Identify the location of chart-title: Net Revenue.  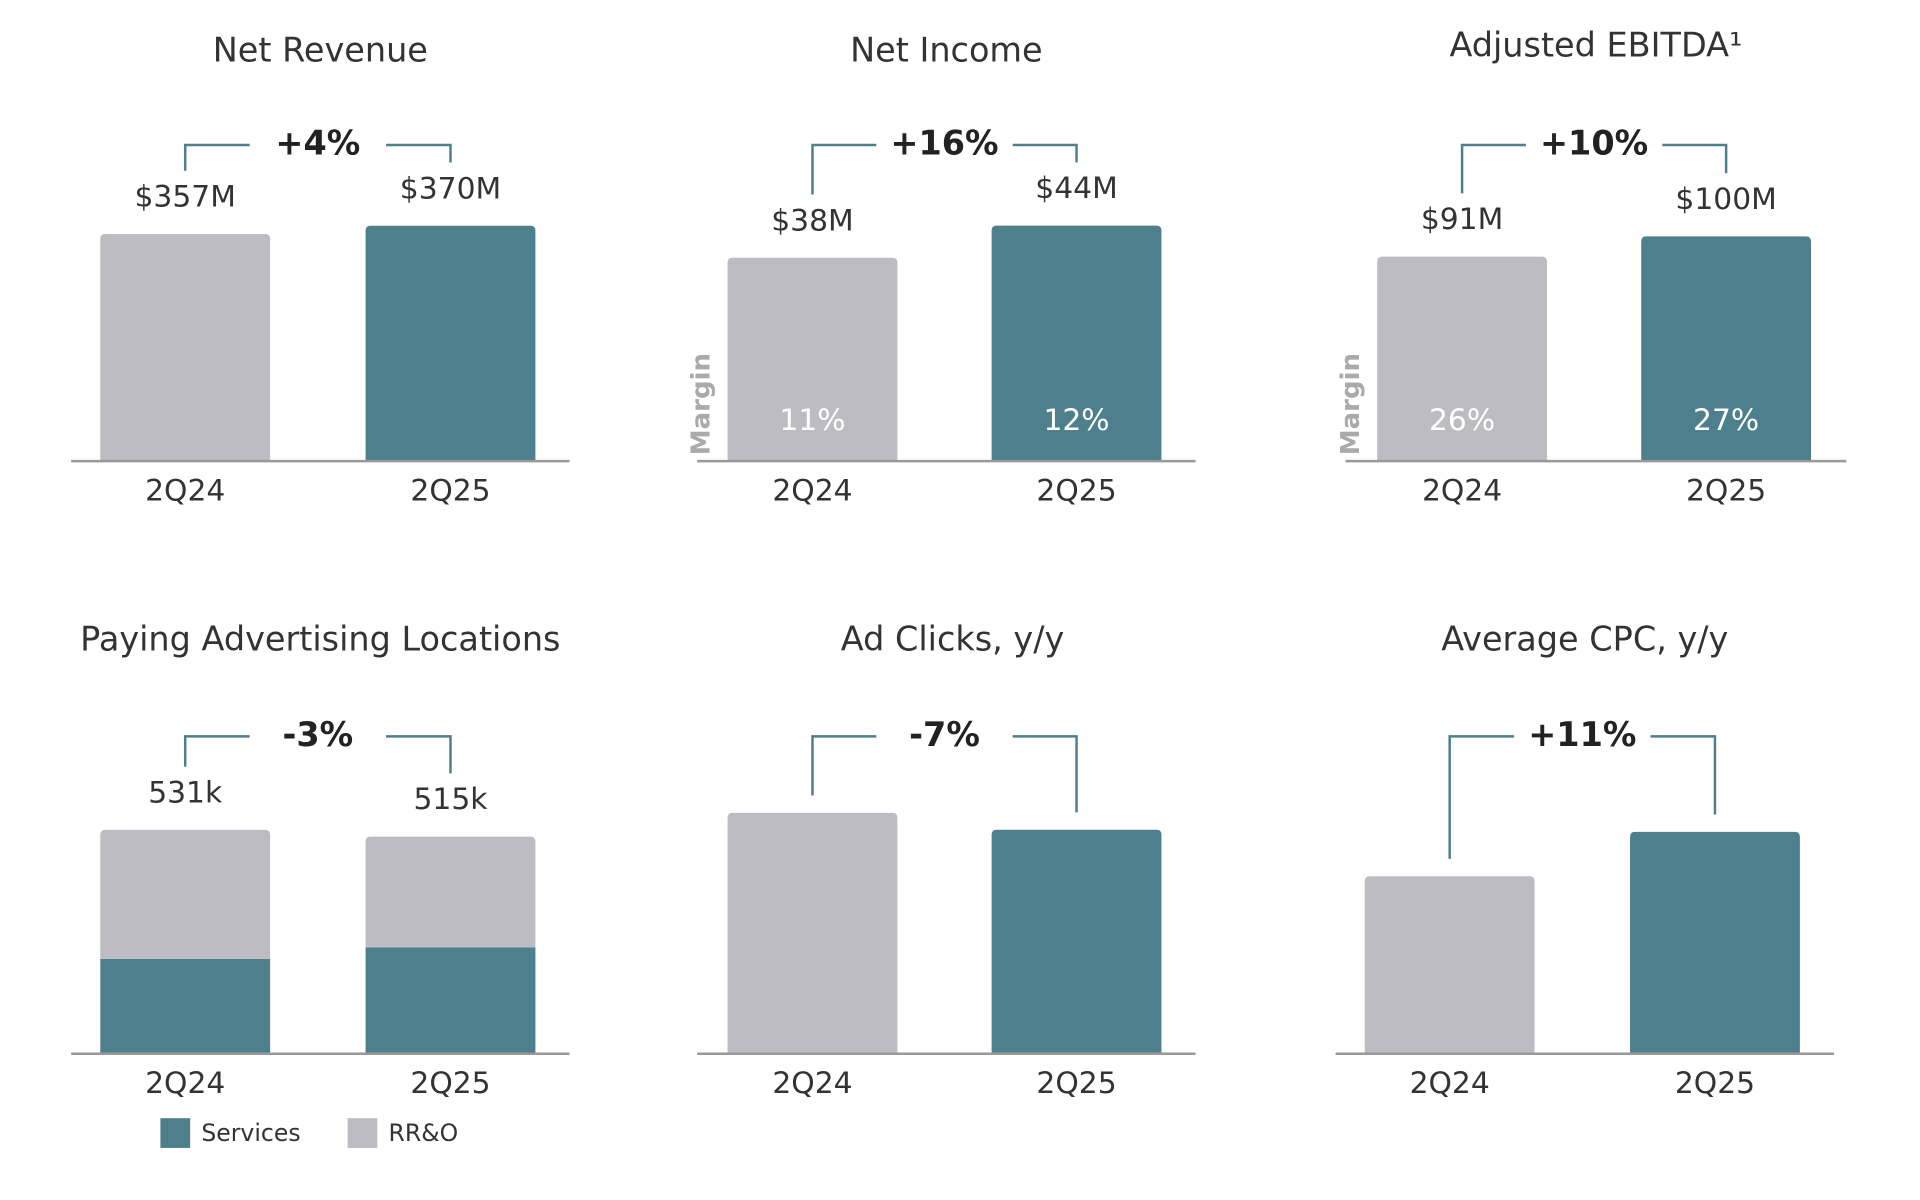
(320, 50).